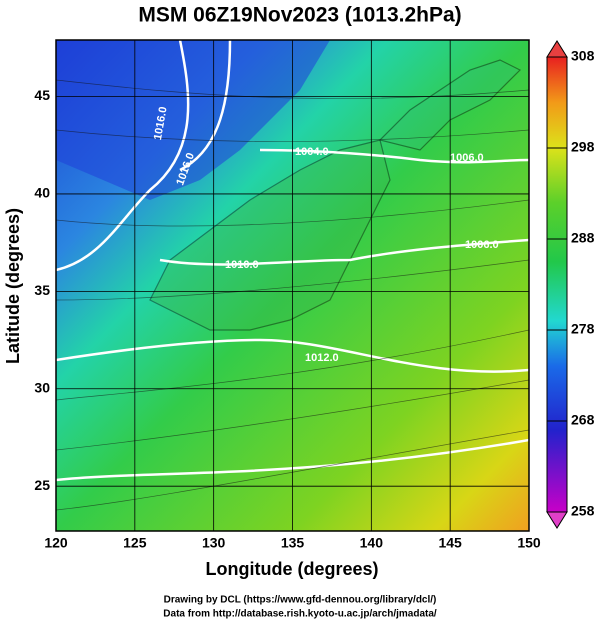 The image size is (599, 625). I want to click on contour-label: 1016.0, so click(161, 123).